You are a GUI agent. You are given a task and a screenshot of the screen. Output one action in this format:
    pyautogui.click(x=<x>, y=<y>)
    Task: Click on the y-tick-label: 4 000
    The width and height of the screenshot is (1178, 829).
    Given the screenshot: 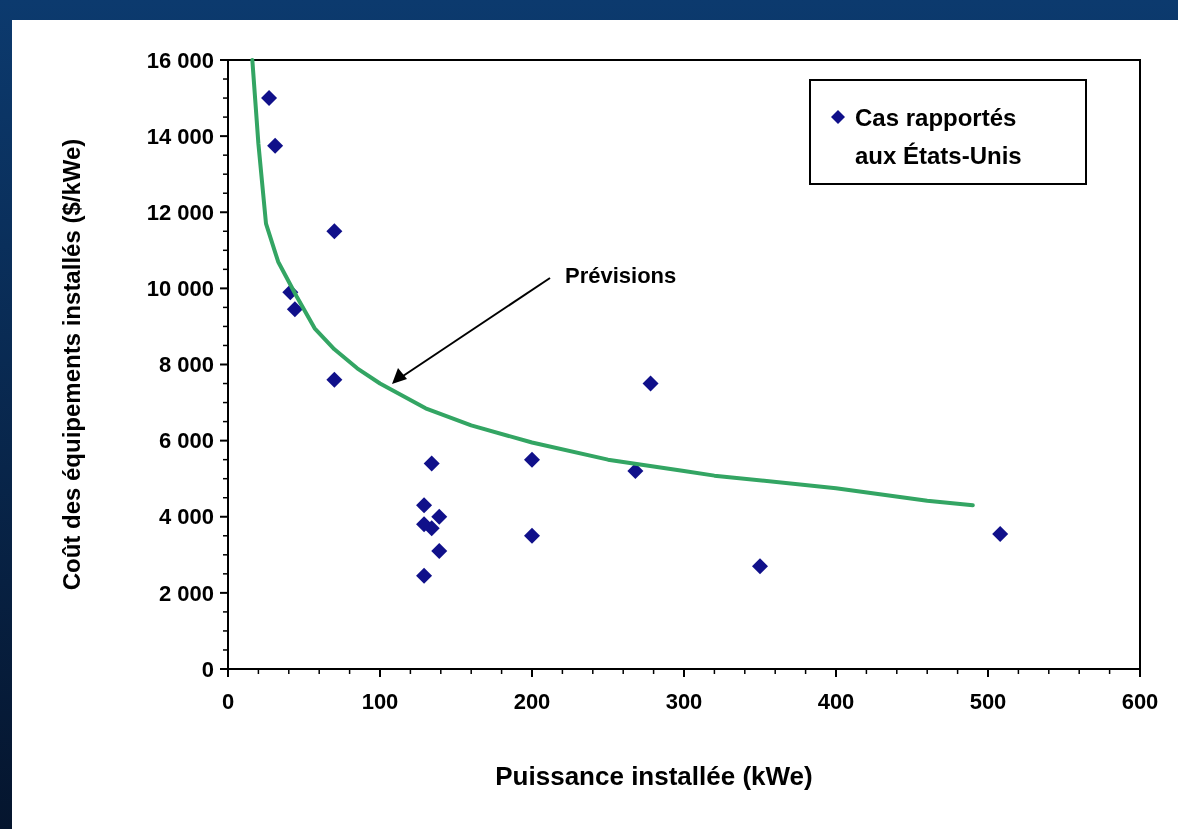 What is the action you would take?
    pyautogui.click(x=186, y=517)
    